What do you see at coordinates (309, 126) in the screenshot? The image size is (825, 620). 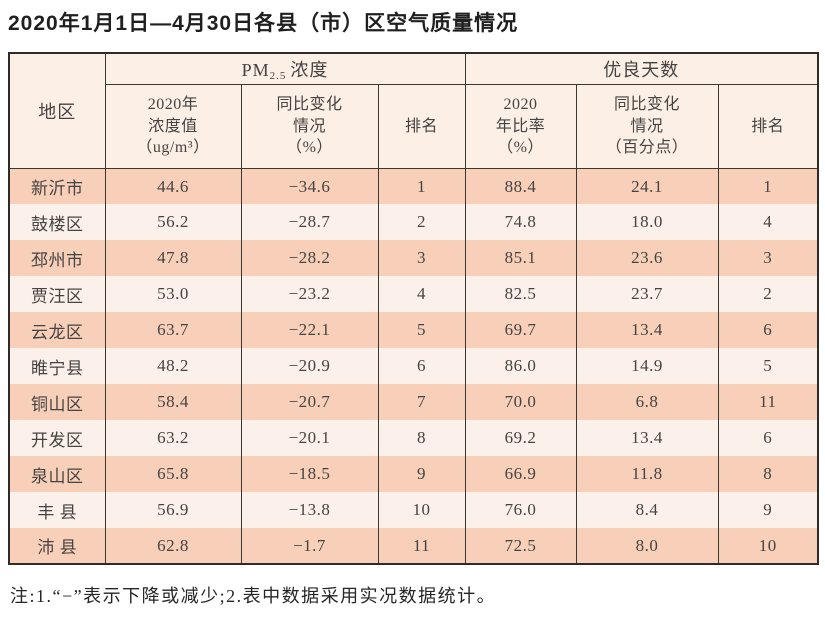 I see `col-header-pm-change: 同比变化 情况 （%）` at bounding box center [309, 126].